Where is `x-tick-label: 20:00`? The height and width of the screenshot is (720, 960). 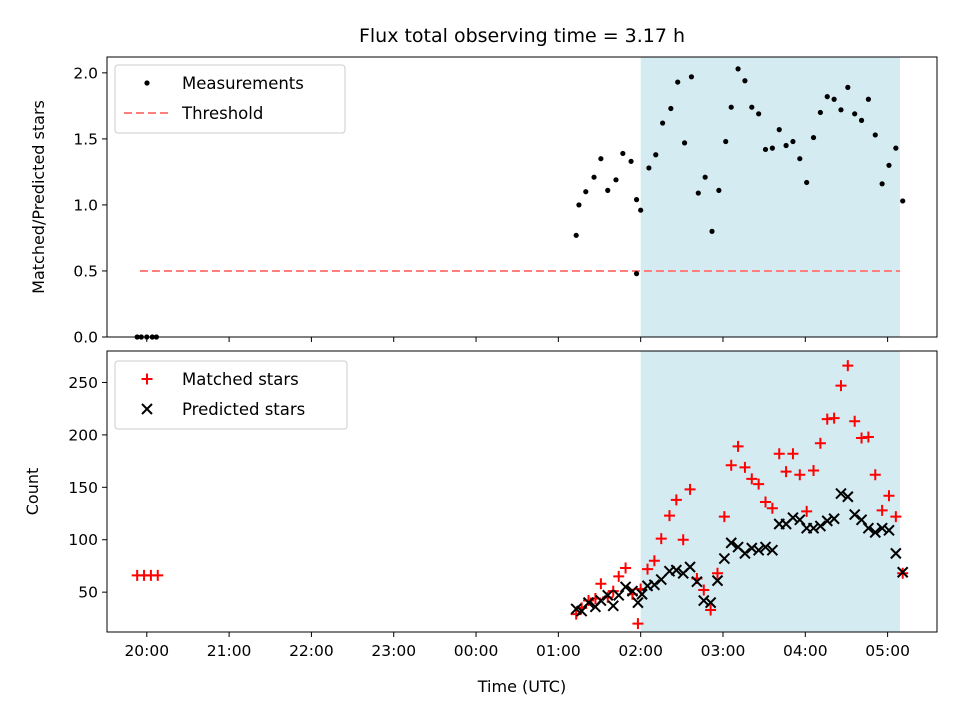 x-tick-label: 20:00 is located at coordinates (146, 651).